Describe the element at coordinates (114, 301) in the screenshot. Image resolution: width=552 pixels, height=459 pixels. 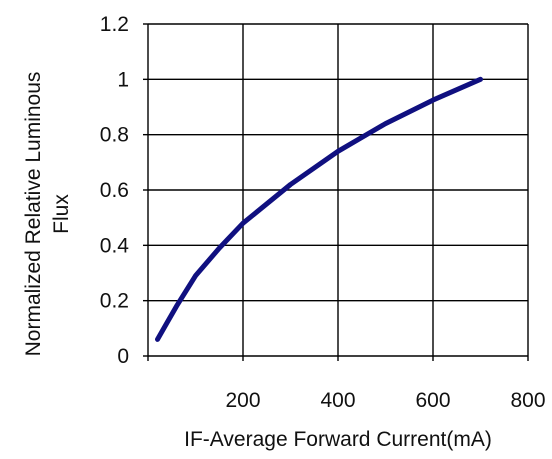
I see `y-tick-label: 0.2` at that location.